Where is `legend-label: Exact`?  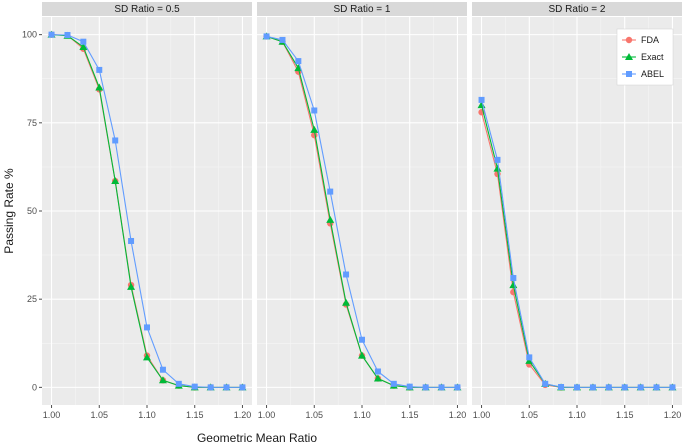 legend-label: Exact is located at coordinates (652, 57).